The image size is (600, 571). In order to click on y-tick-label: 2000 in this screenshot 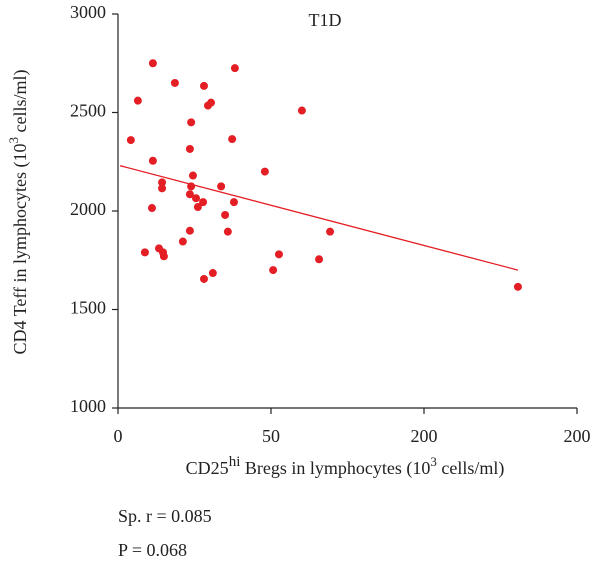, I will do `click(88, 209)`.